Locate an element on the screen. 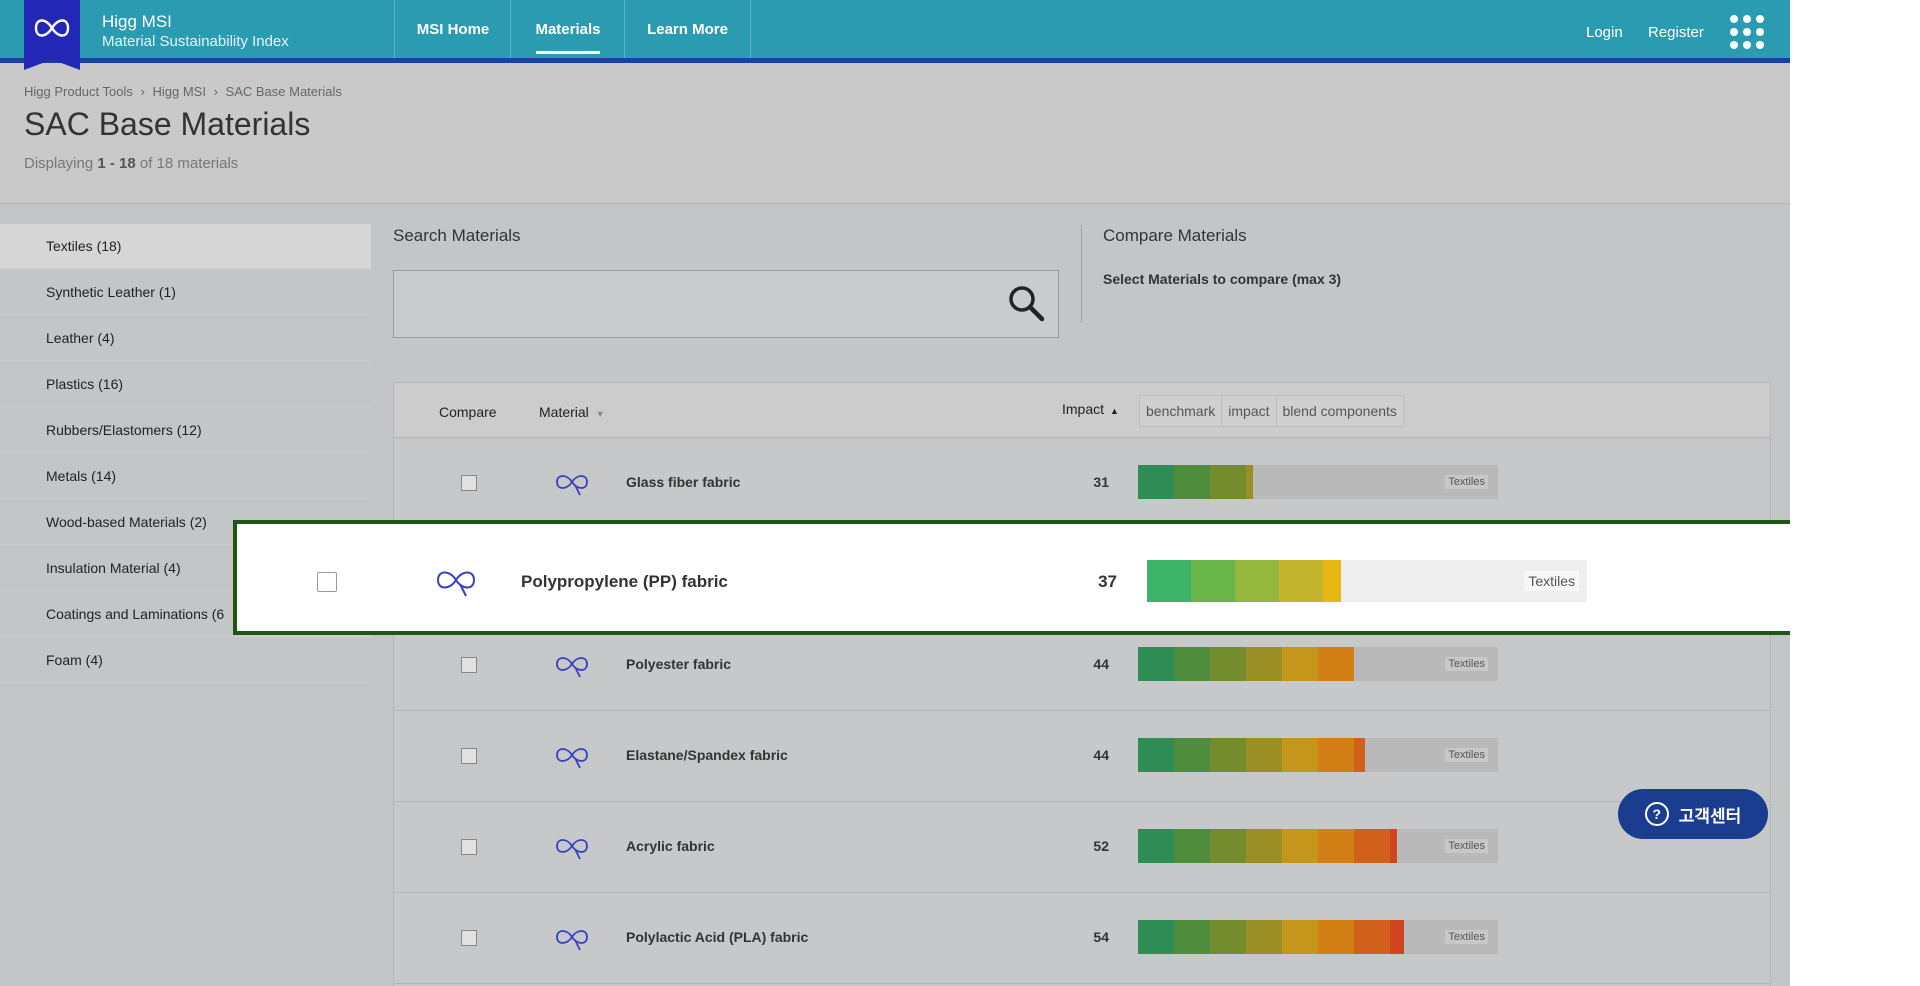  table-row: Acrylic fabric 52 Textiles is located at coordinates (1082, 847).